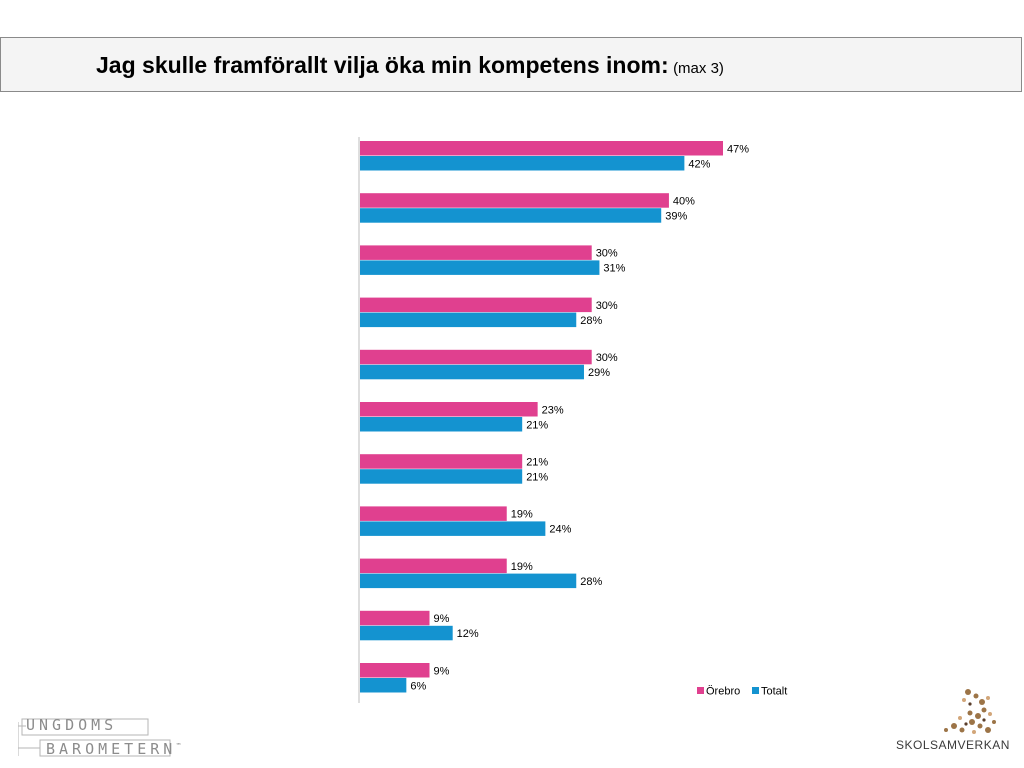  What do you see at coordinates (953, 745) in the screenshot?
I see `skolsamverkan-logo-text: SKOLSAMVERKAN` at bounding box center [953, 745].